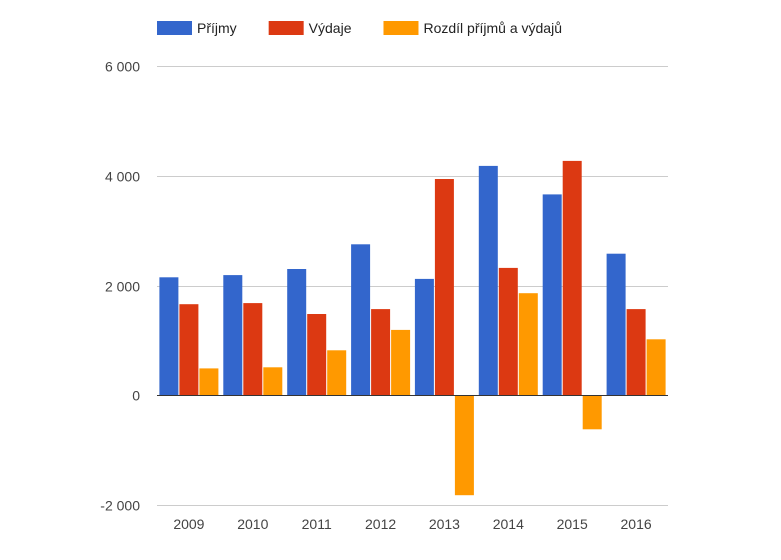 The height and width of the screenshot is (560, 781). What do you see at coordinates (217, 28) in the screenshot?
I see `legend-label: Příjmy` at bounding box center [217, 28].